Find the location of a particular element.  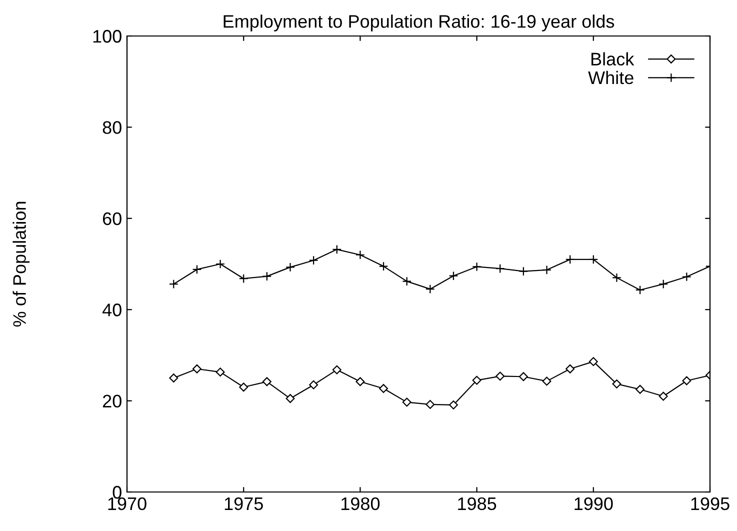

x-tick-label: 1985 is located at coordinates (477, 503).